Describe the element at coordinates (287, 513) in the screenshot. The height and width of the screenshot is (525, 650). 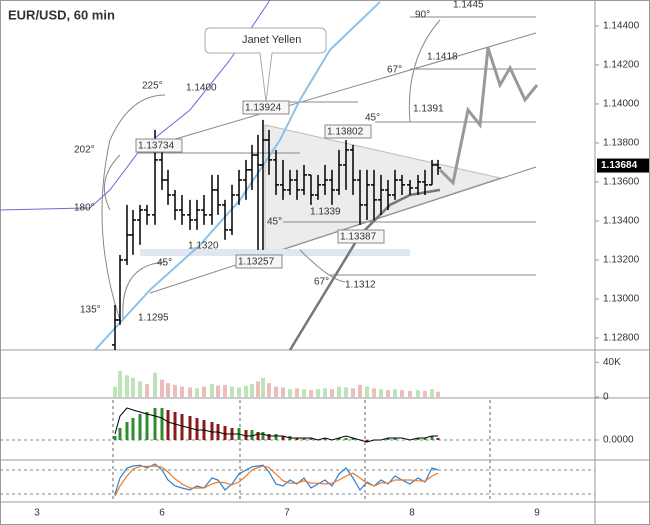
I see `x-tick-label: 7` at that location.